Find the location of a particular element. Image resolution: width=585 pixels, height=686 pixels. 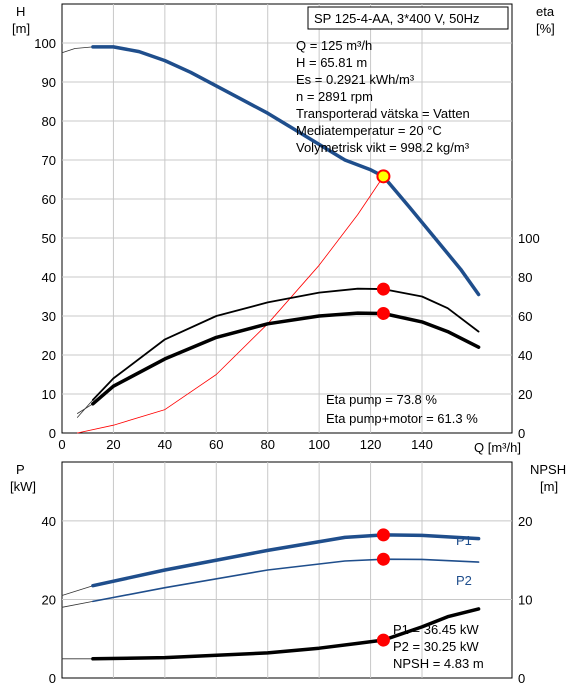

info-box-frame is located at coordinates (408, 18).